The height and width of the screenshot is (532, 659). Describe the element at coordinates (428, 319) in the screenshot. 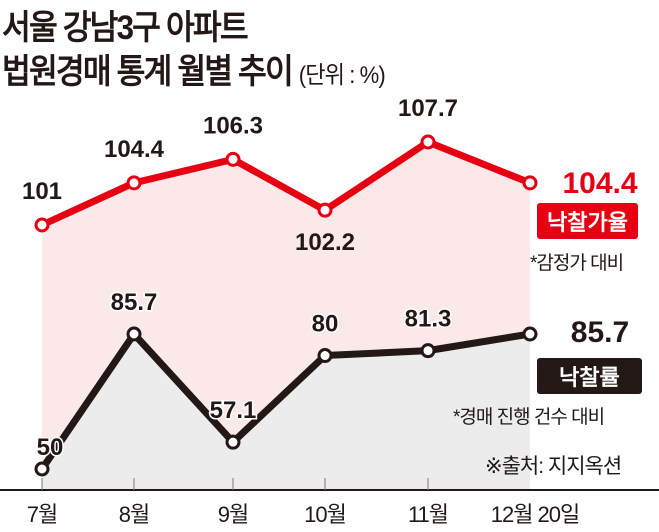

I see `data-label-success-rate: 81.3` at that location.